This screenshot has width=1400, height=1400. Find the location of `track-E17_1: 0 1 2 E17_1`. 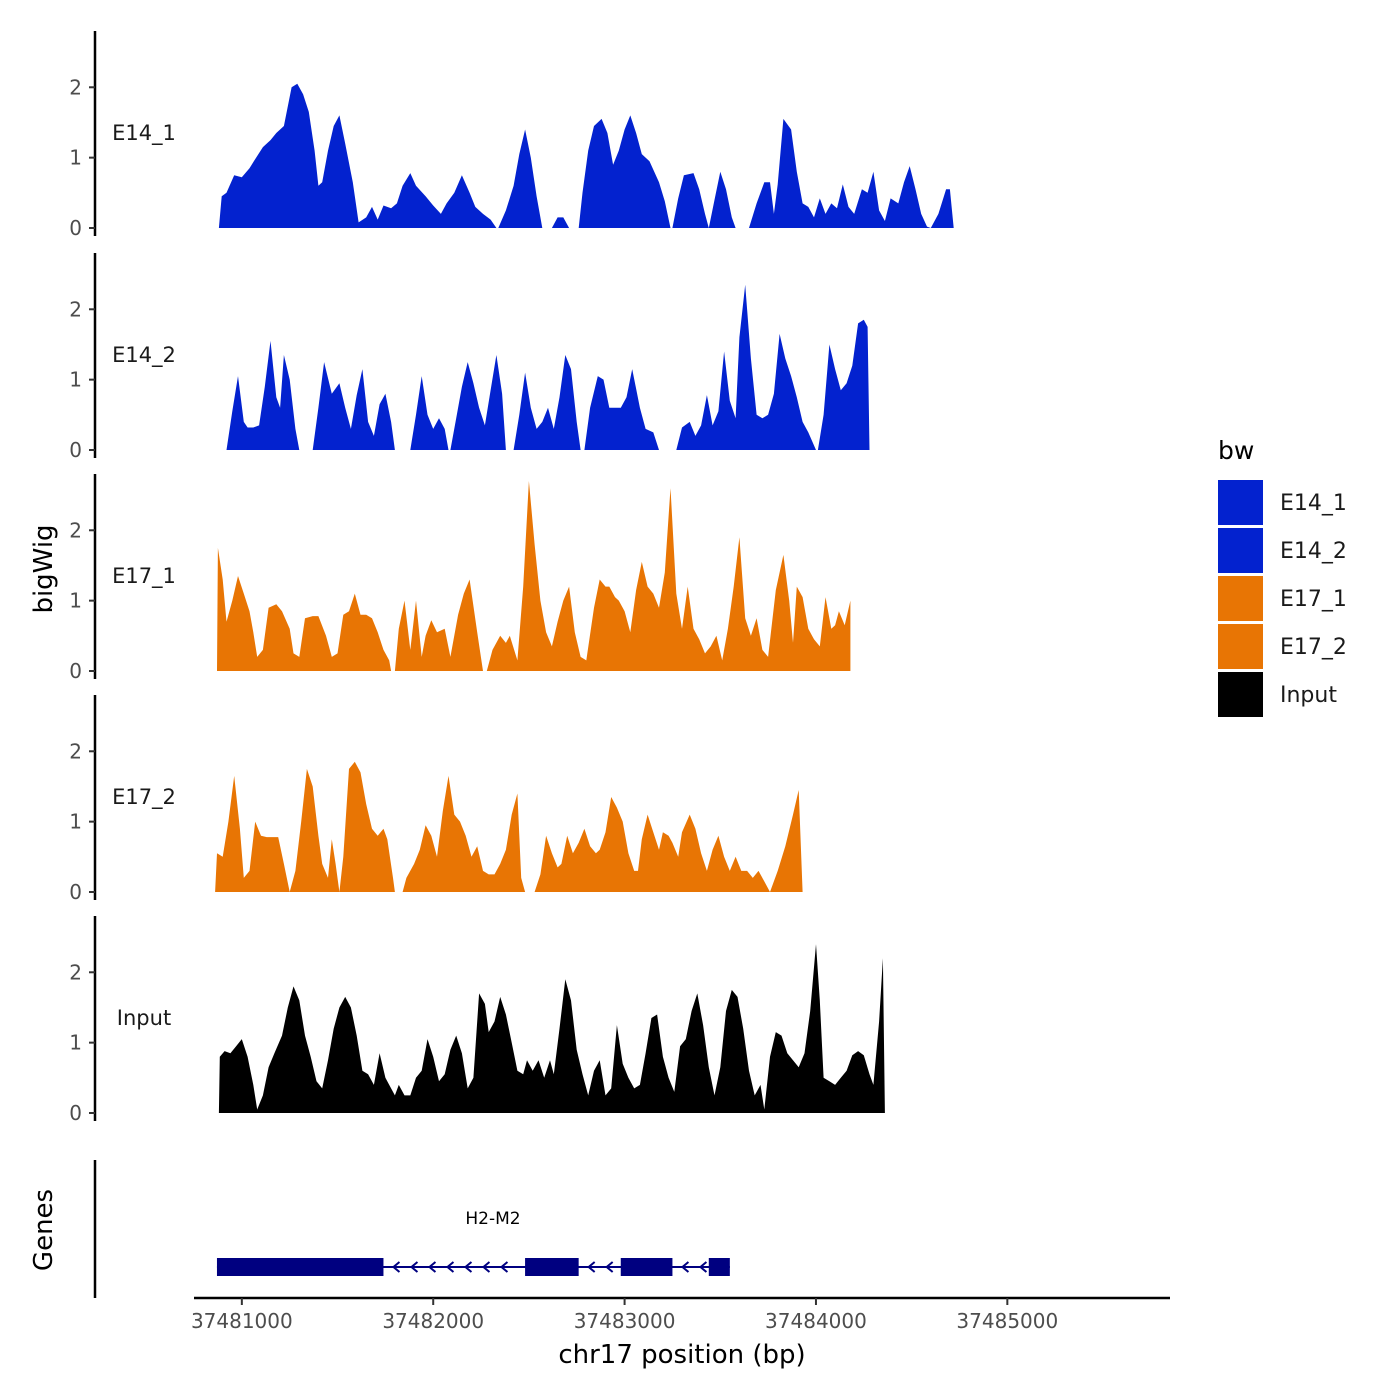

track-E17_1: 0 1 2 E17_1 is located at coordinates (460, 578).